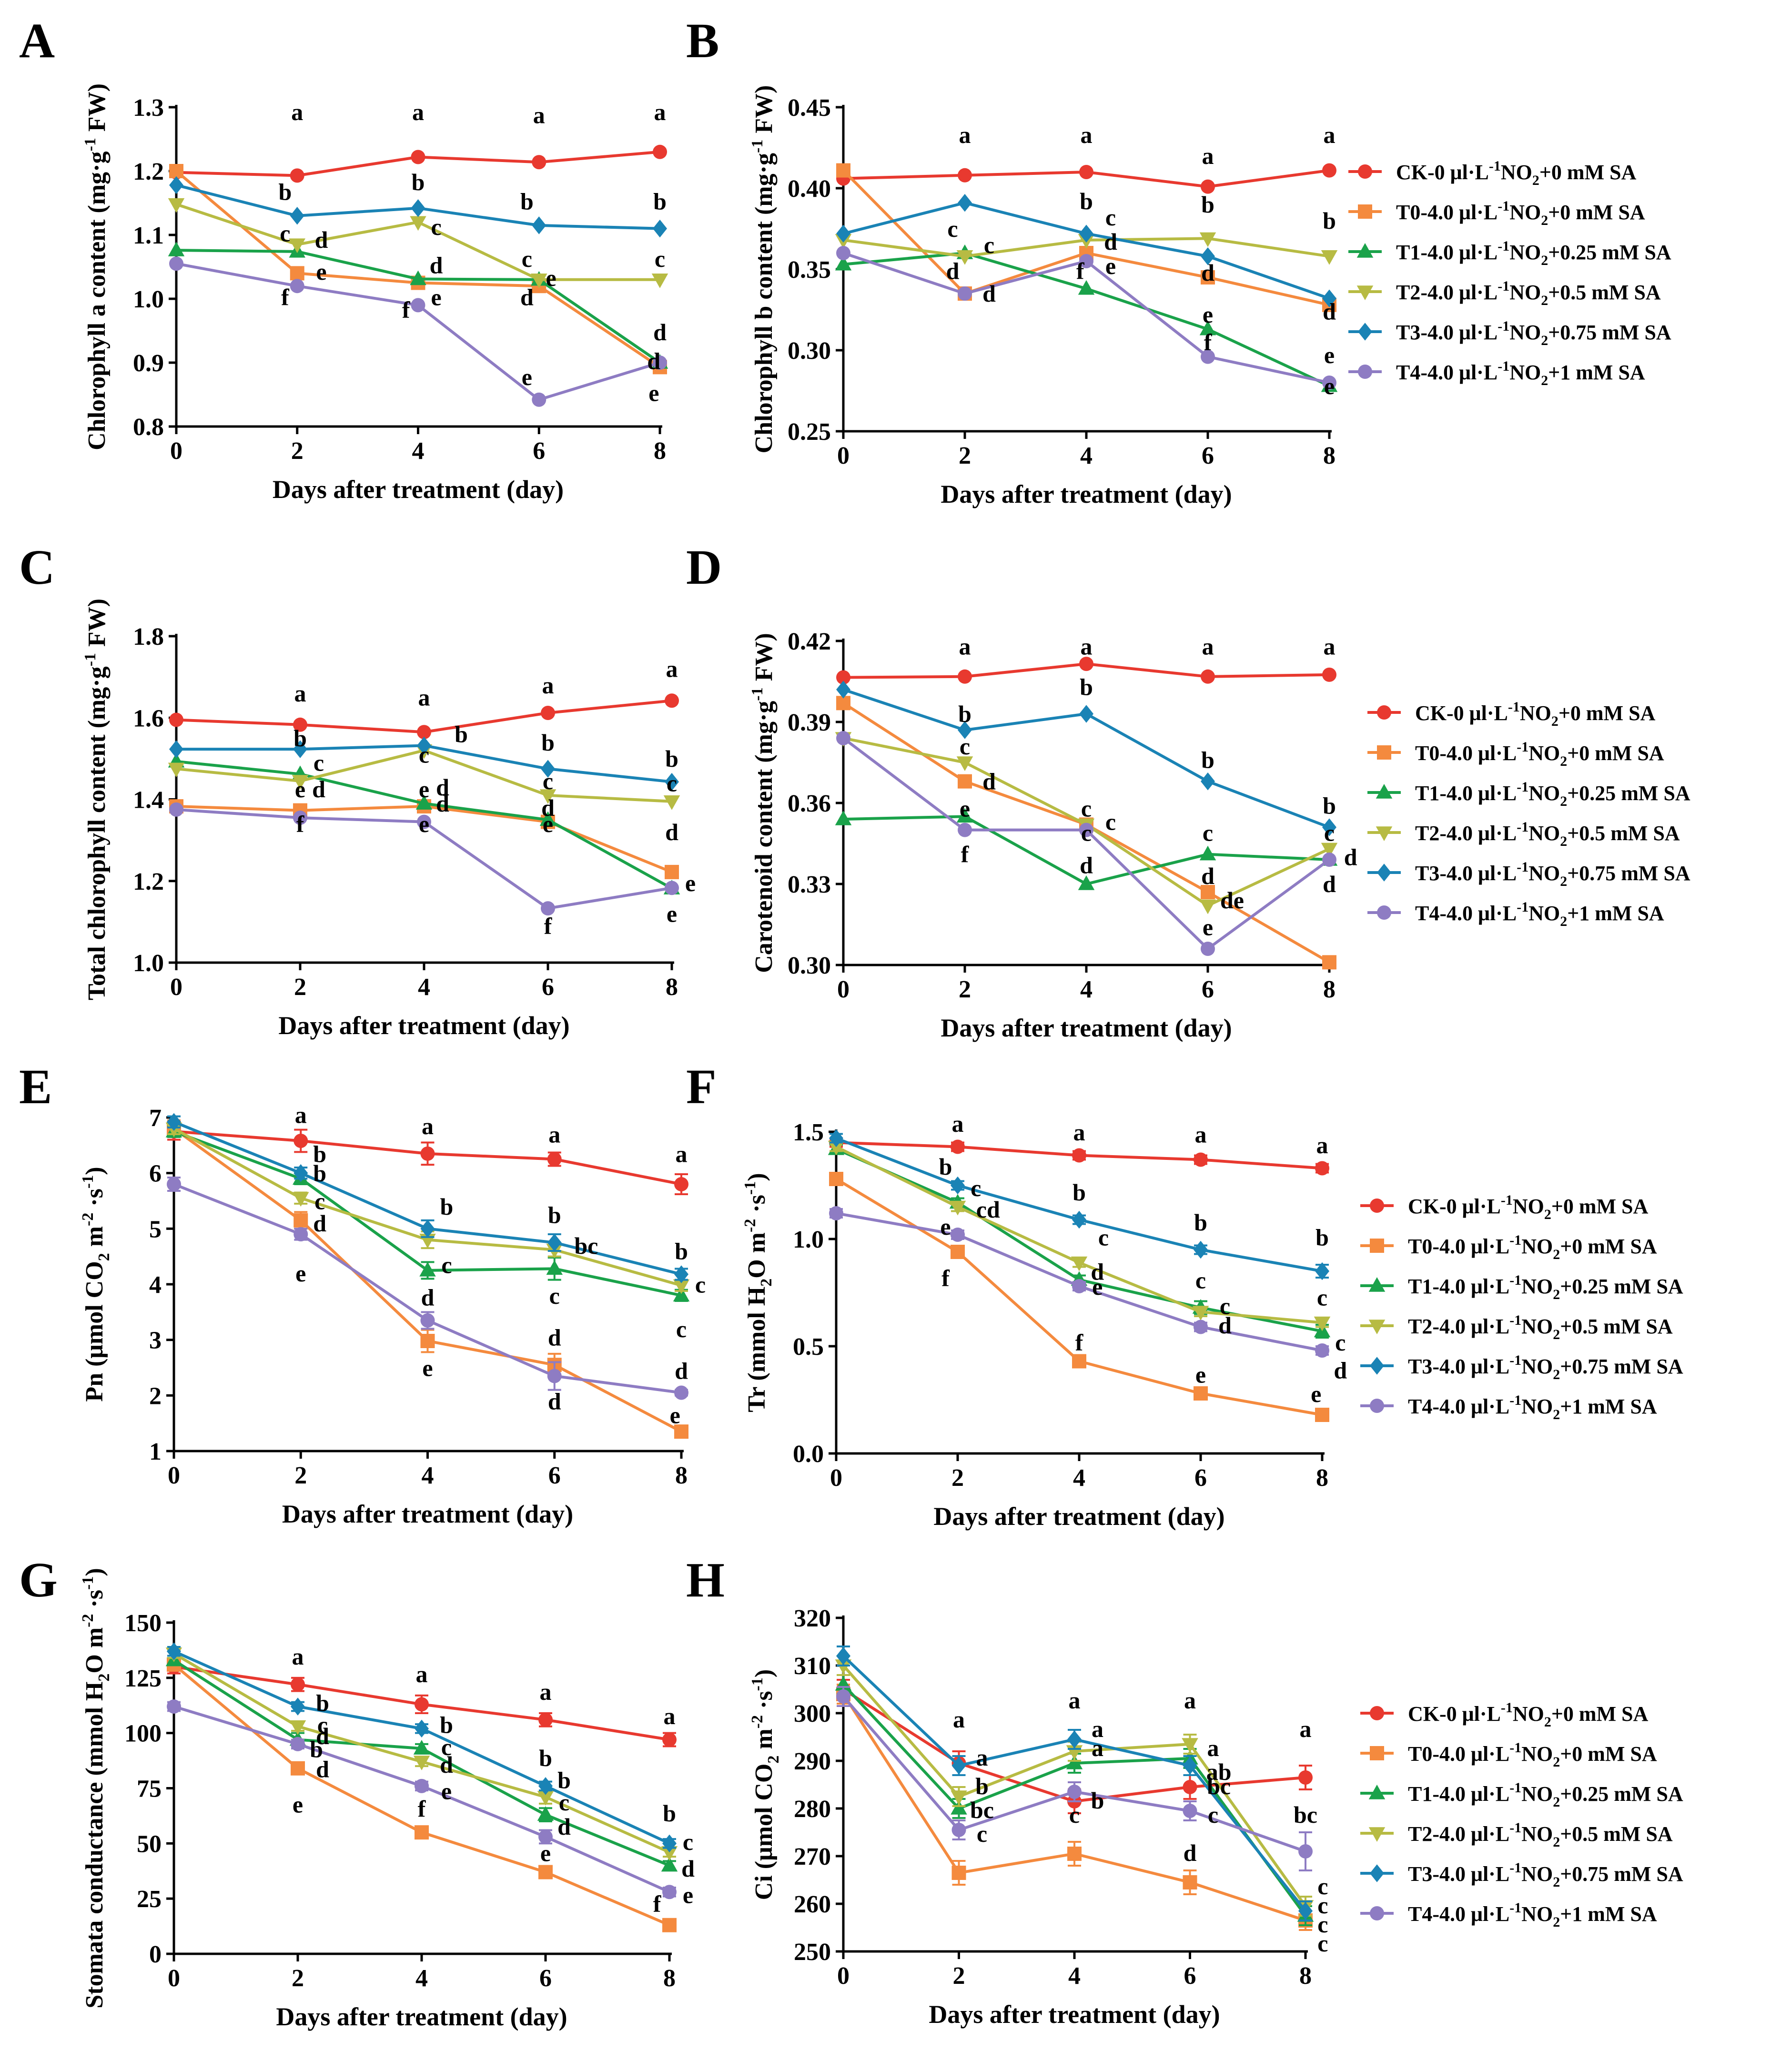  I want to click on series-t4, so click(1086, 843).